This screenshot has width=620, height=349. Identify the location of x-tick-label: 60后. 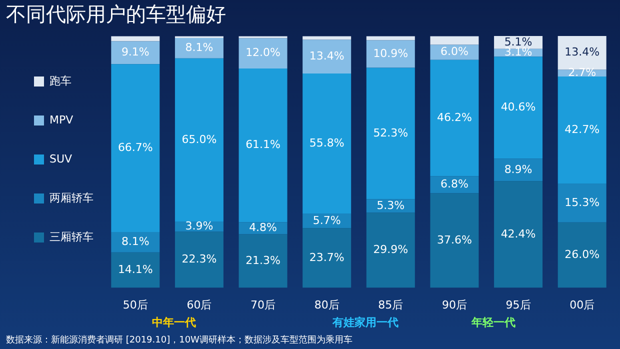
(199, 305).